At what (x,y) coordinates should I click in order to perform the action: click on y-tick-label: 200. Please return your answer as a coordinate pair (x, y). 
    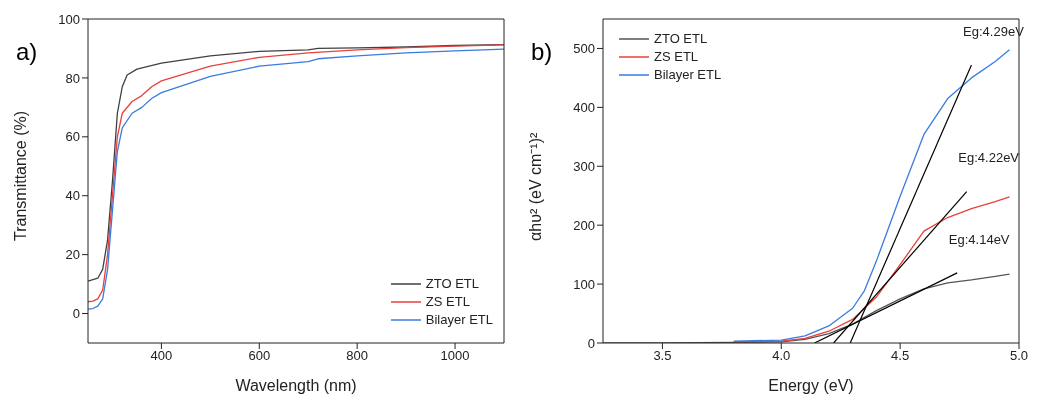
    Looking at the image, I should click on (584, 225).